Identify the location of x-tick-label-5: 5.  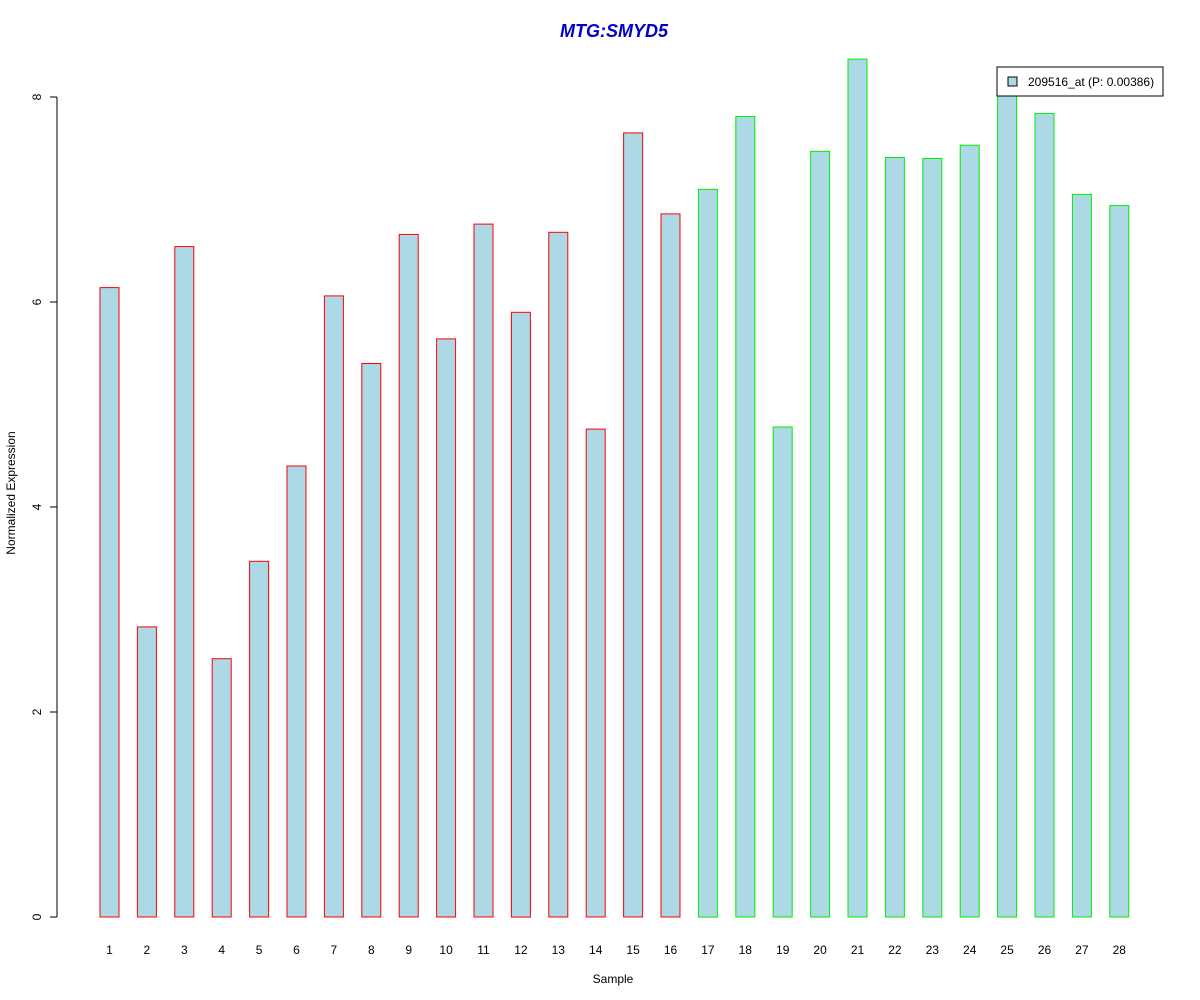
(259, 950).